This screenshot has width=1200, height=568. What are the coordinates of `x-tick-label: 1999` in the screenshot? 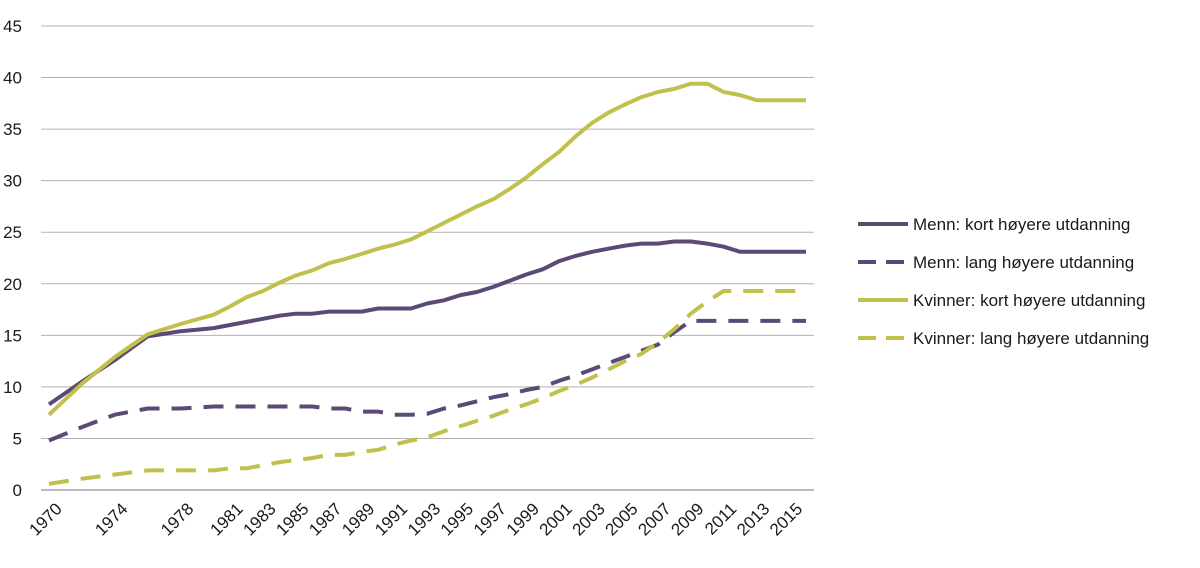 It's located at (523, 519).